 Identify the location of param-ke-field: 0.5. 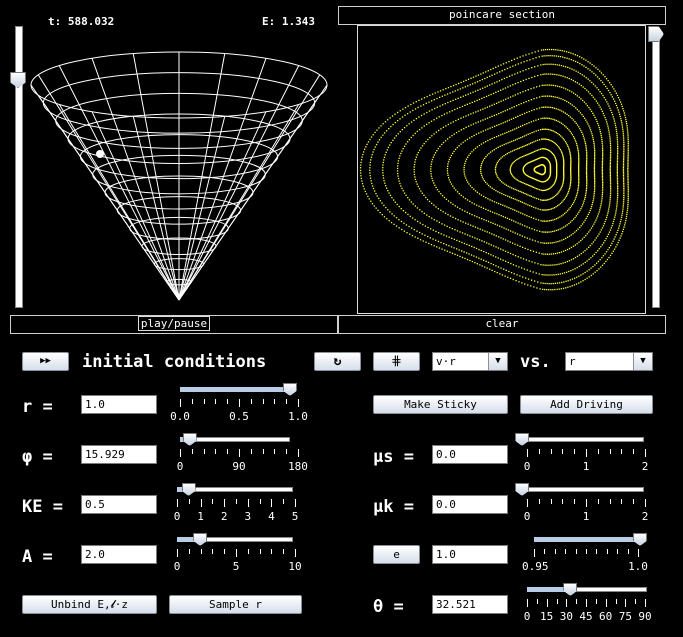
(119, 504).